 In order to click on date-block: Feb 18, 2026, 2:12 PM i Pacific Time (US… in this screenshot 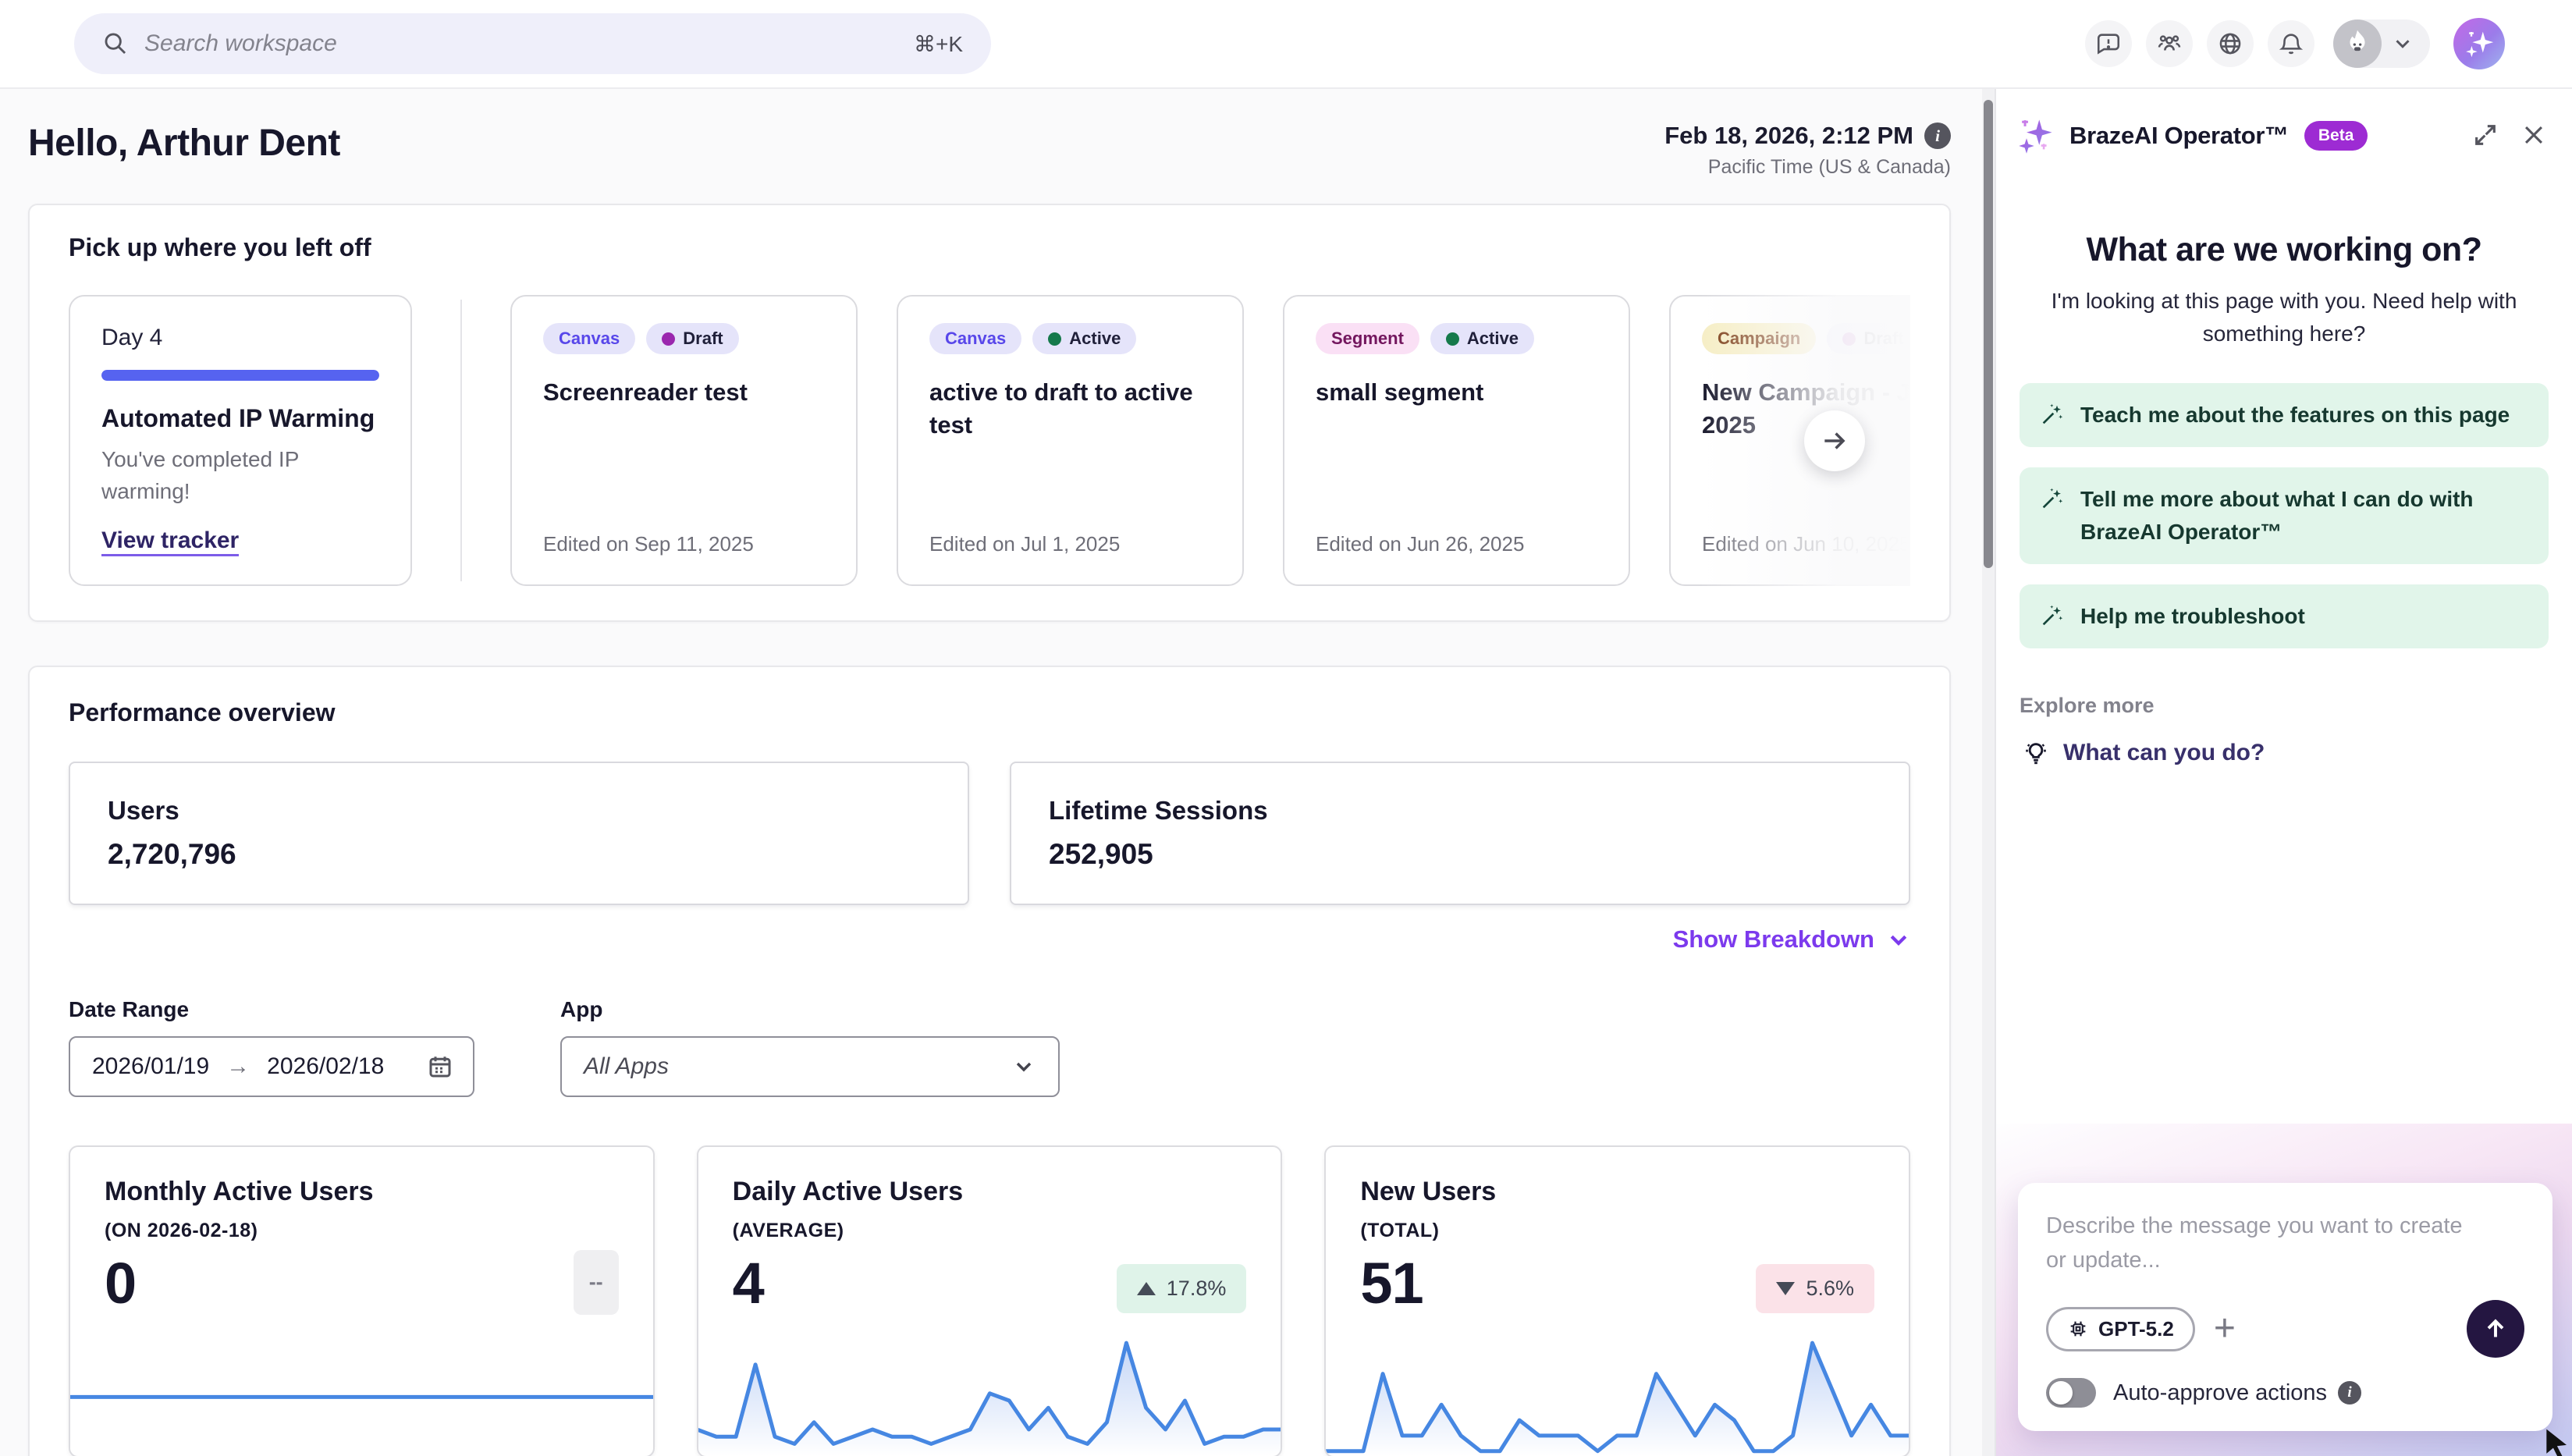, I will do `click(1807, 151)`.